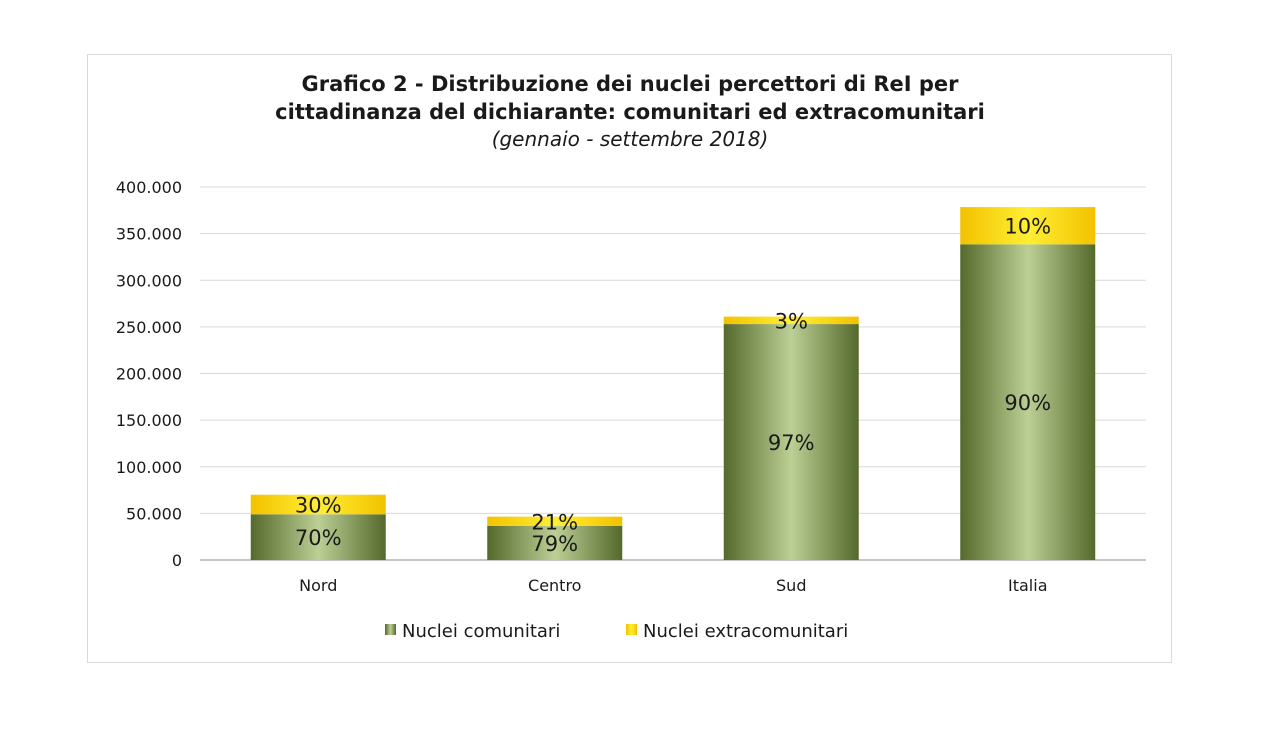  What do you see at coordinates (149, 327) in the screenshot?
I see `y-tick-label: 250.000` at bounding box center [149, 327].